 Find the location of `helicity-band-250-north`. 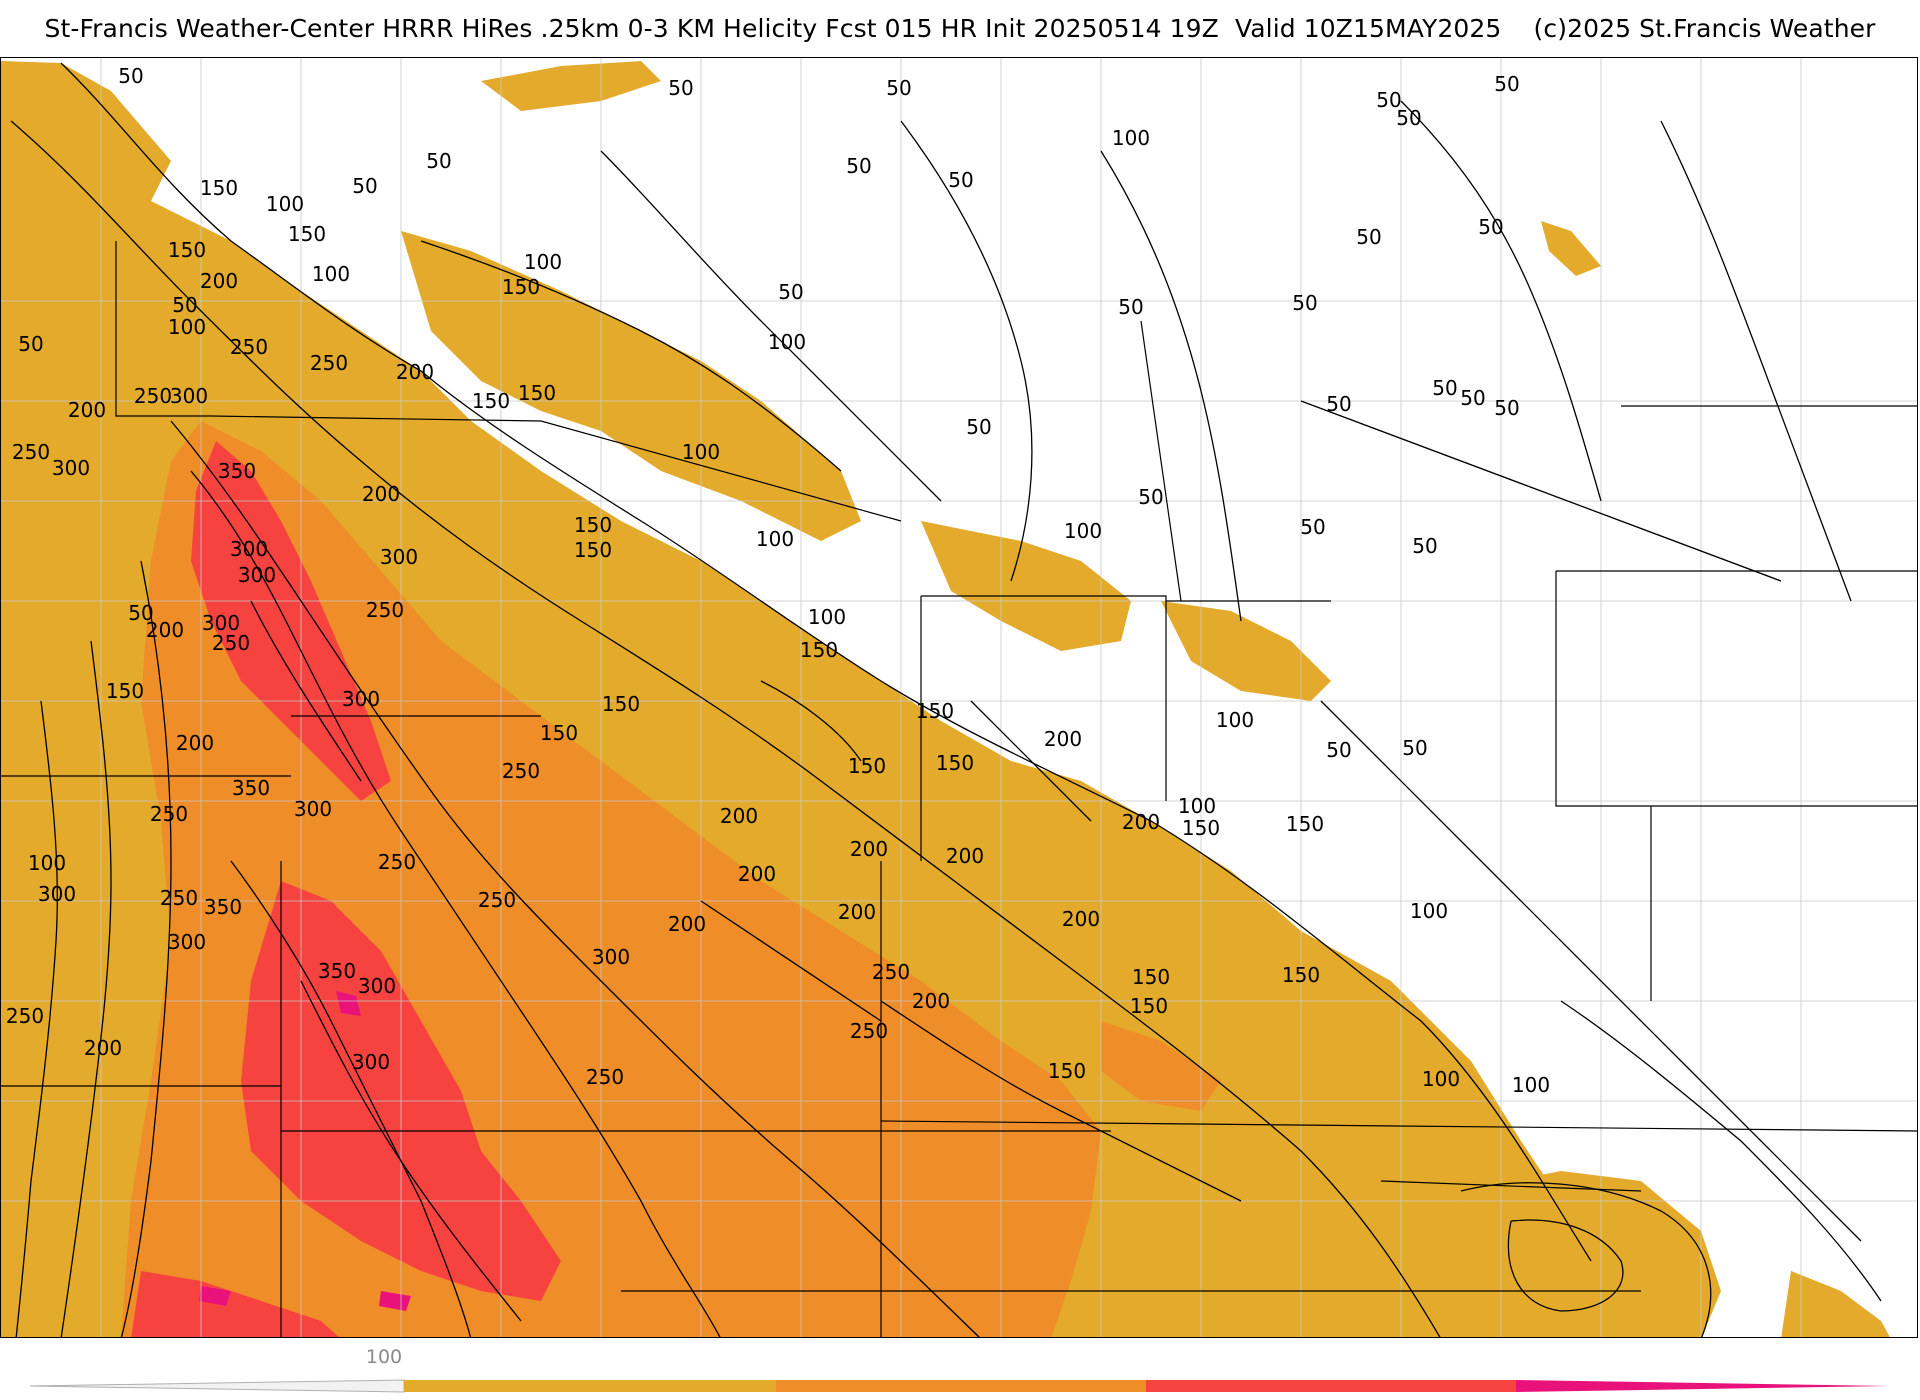

helicity-band-250-north is located at coordinates (291, 621).